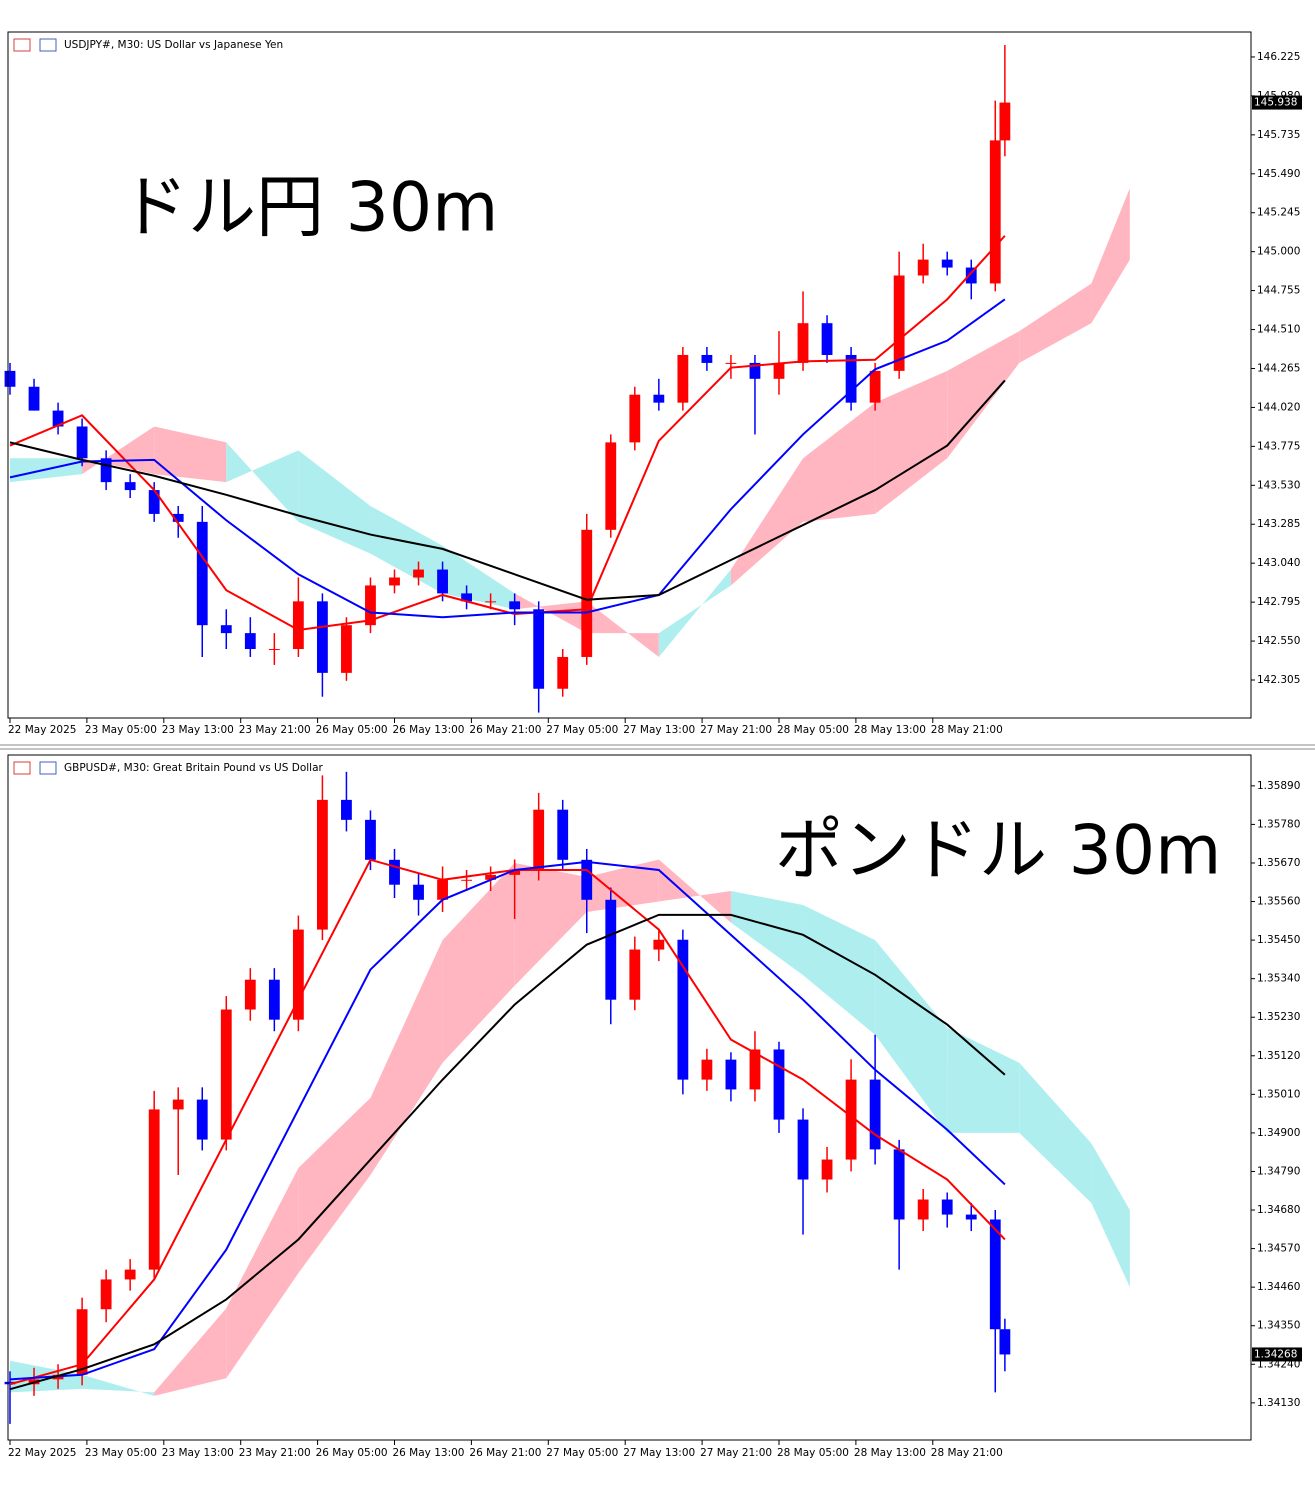 The height and width of the screenshot is (1503, 1315). What do you see at coordinates (1278, 174) in the screenshot?
I see `y-tick-label: 145.490` at bounding box center [1278, 174].